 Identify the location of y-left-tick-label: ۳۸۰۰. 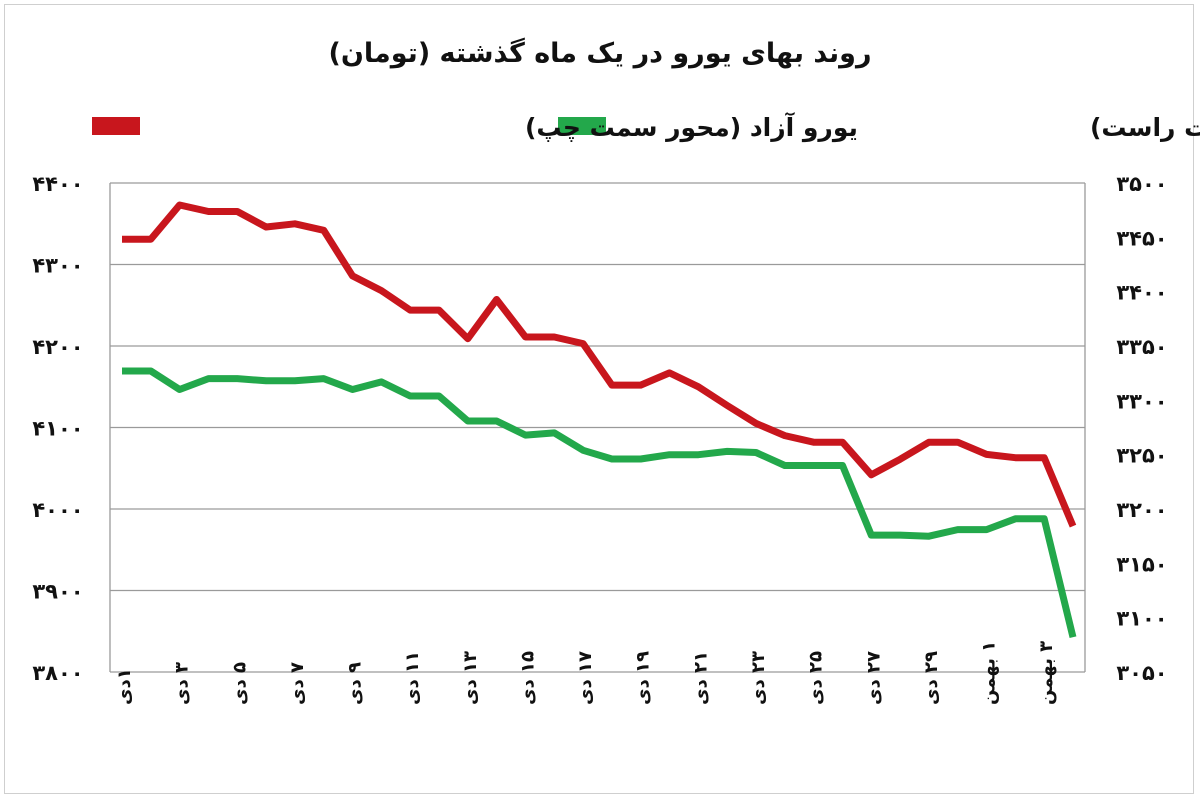
(57, 673).